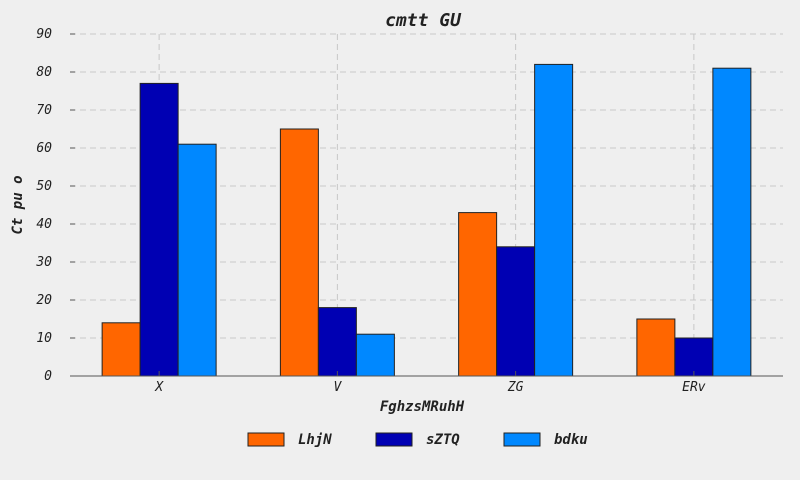 Image resolution: width=800 pixels, height=480 pixels. What do you see at coordinates (375, 355) in the screenshot?
I see `bar-bdku-V` at bounding box center [375, 355].